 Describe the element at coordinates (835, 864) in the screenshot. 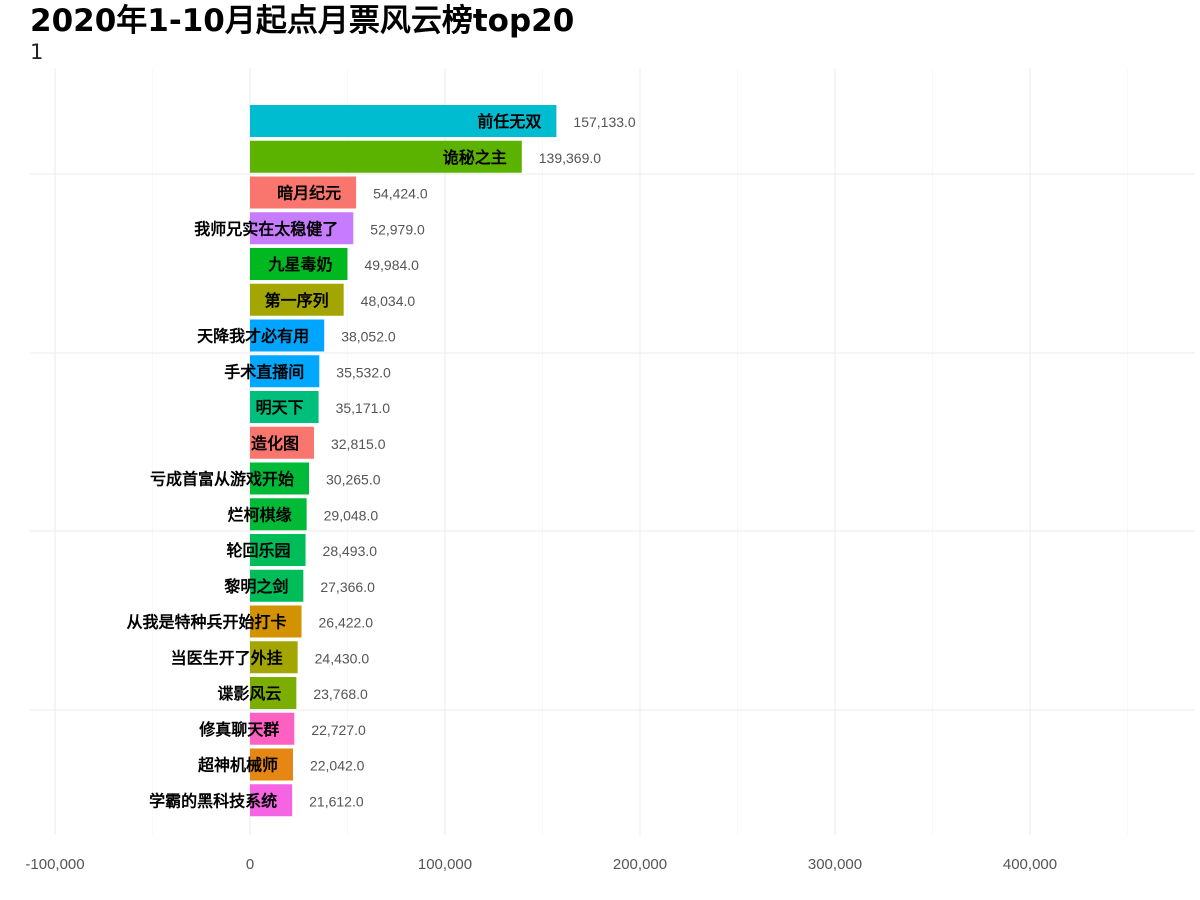

I see `x-tick-label: 300,000` at that location.